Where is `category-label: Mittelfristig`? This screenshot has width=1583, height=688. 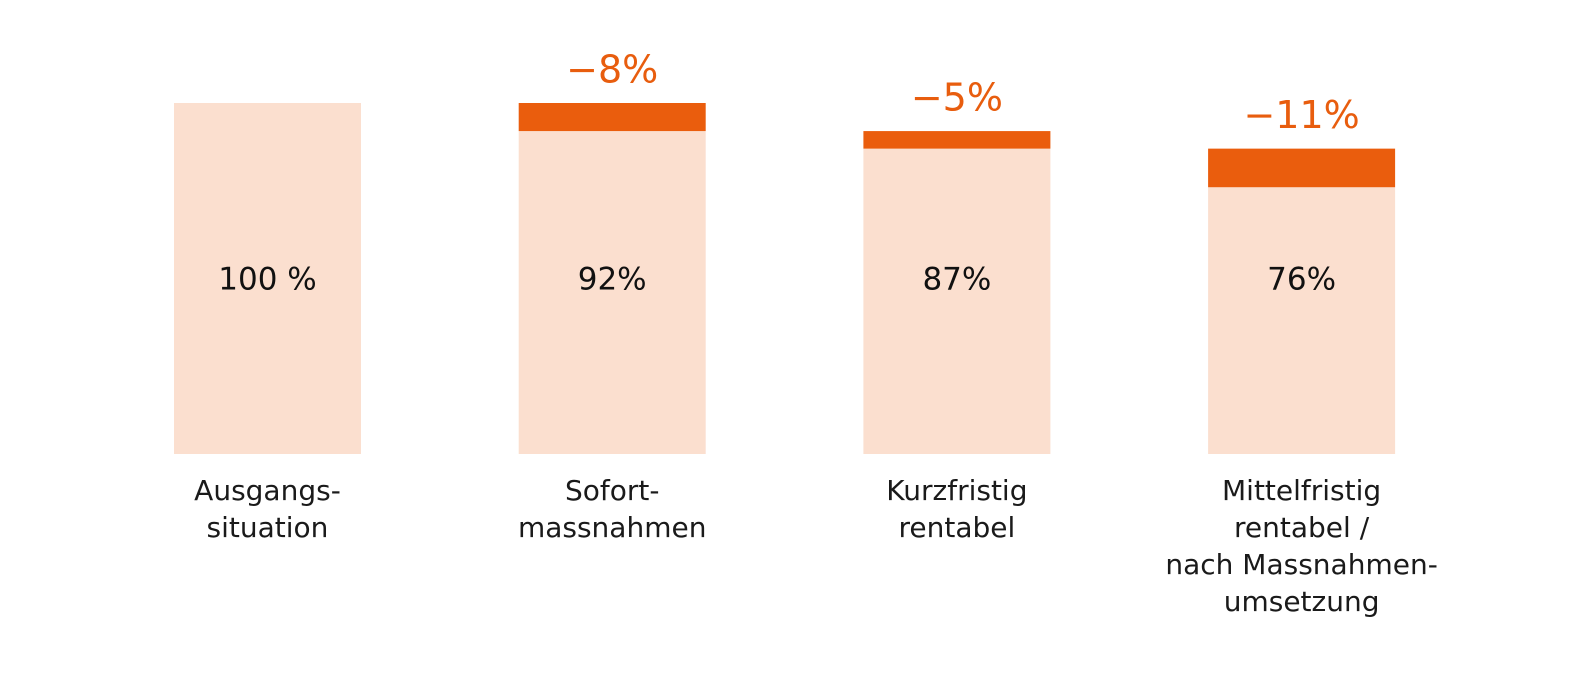
category-label: Mittelfristig is located at coordinates (1301, 490).